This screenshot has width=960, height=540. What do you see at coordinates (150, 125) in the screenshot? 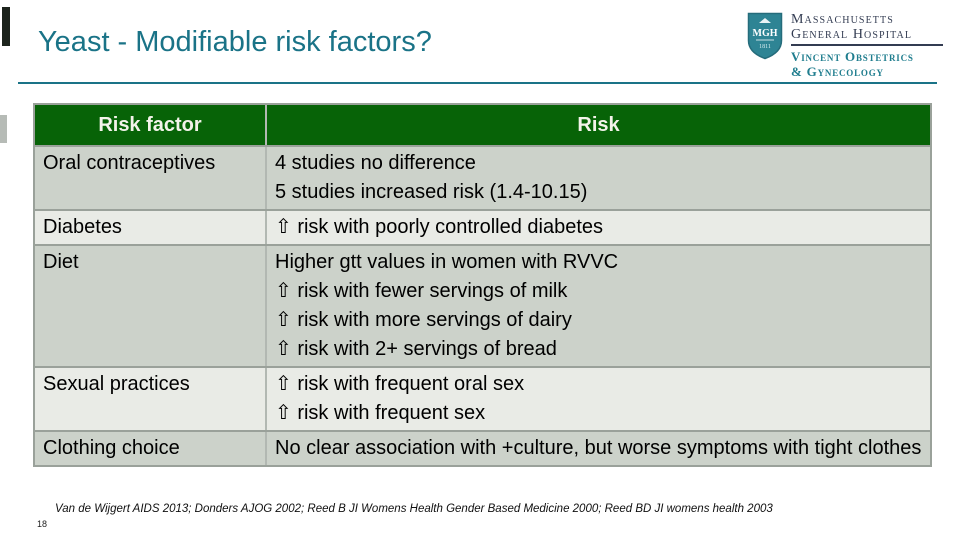
I see `header-risk-factor: Risk factor` at bounding box center [150, 125].